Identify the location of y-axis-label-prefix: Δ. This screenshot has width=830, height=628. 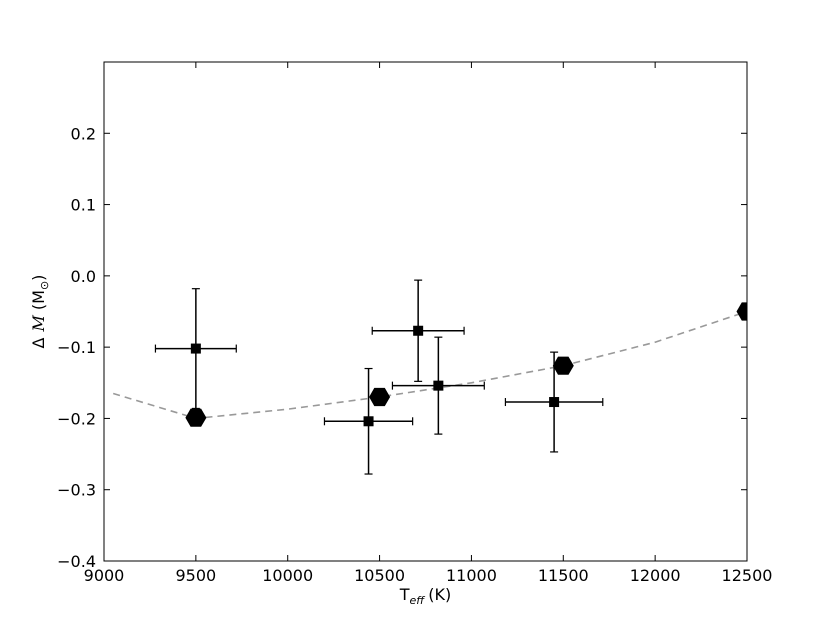
(38, 342).